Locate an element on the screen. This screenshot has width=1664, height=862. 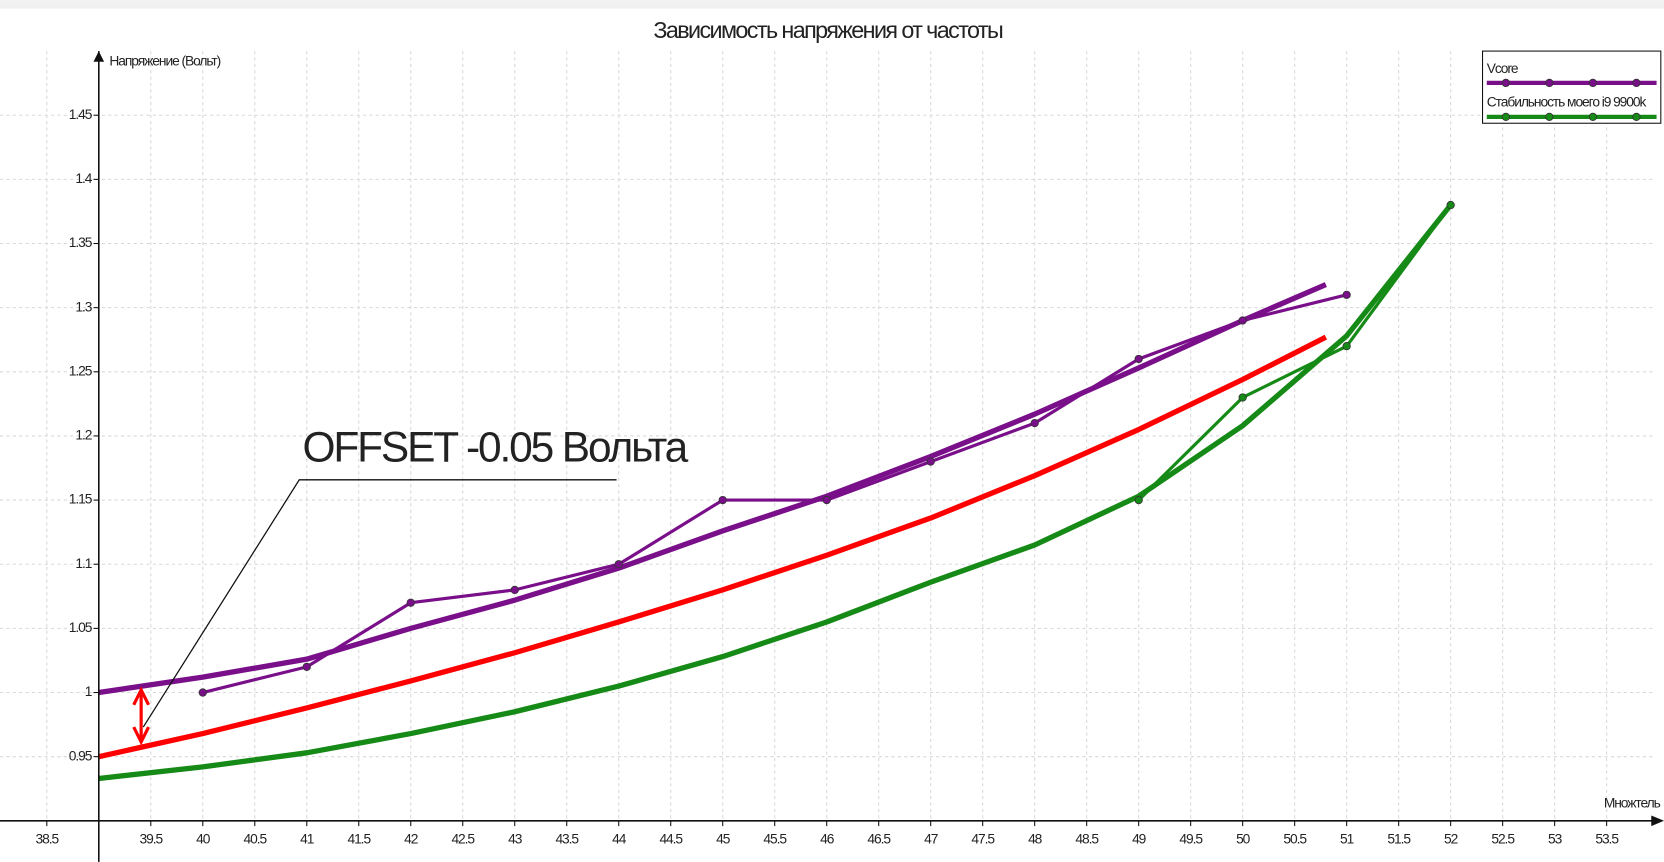
y-tick-label: 1.3 is located at coordinates (83, 306).